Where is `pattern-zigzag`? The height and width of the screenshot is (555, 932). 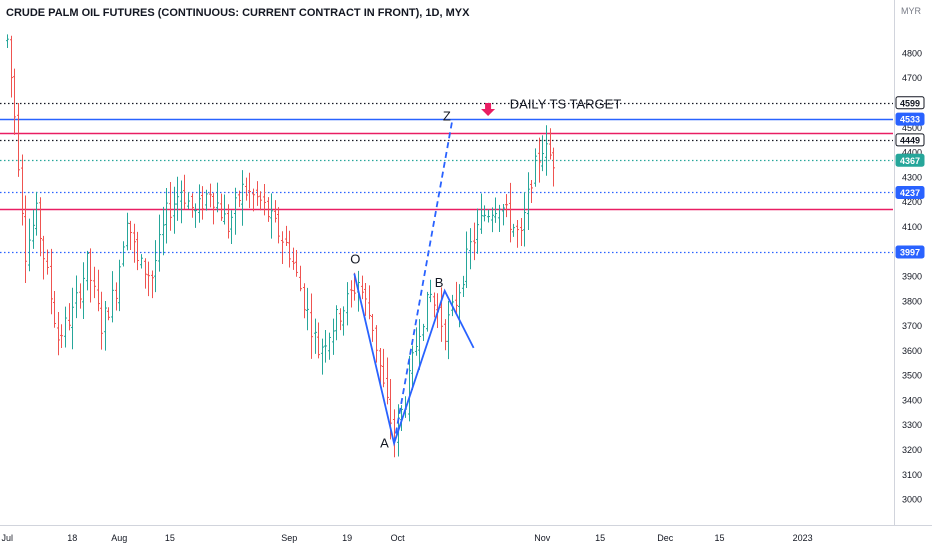 pattern-zigzag is located at coordinates (414, 360).